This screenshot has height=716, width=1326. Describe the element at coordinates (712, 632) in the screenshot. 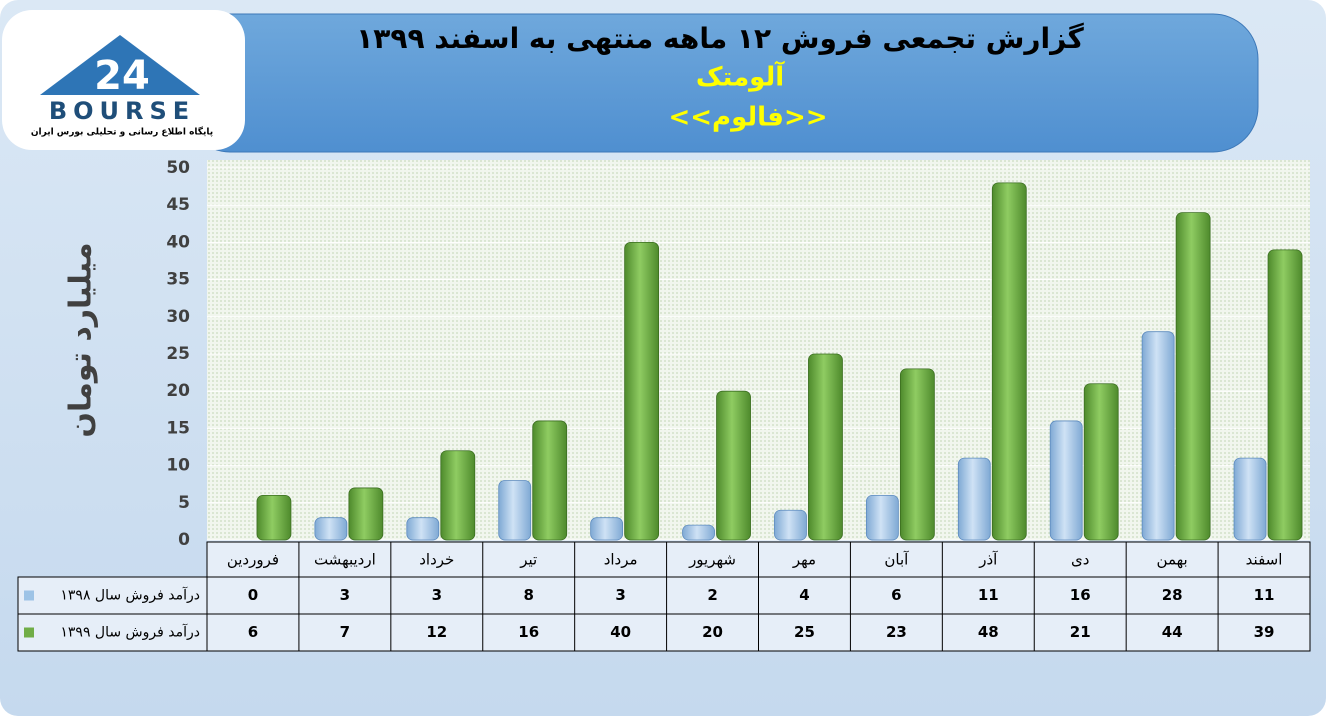

I see `table-value: 20` at that location.